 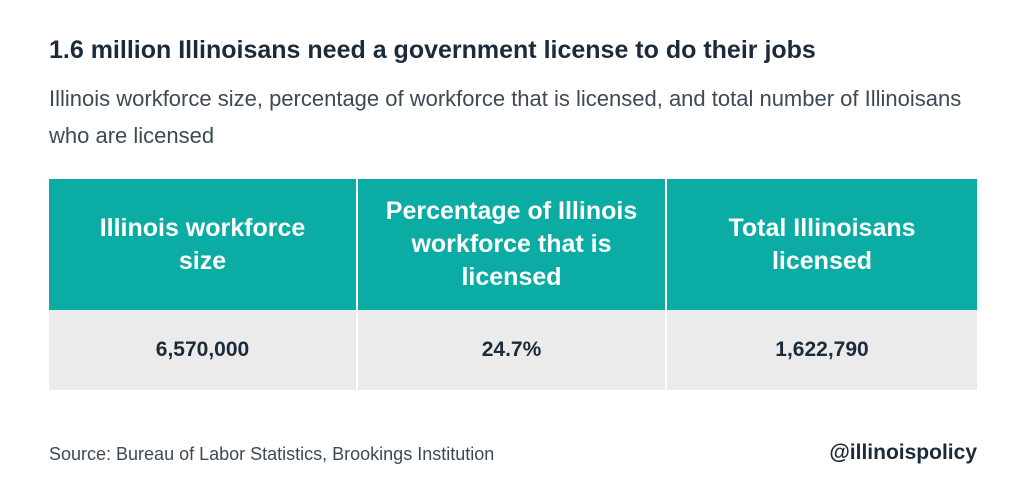 What do you see at coordinates (203, 350) in the screenshot?
I see `cell-workforce-size: 6,570,000` at bounding box center [203, 350].